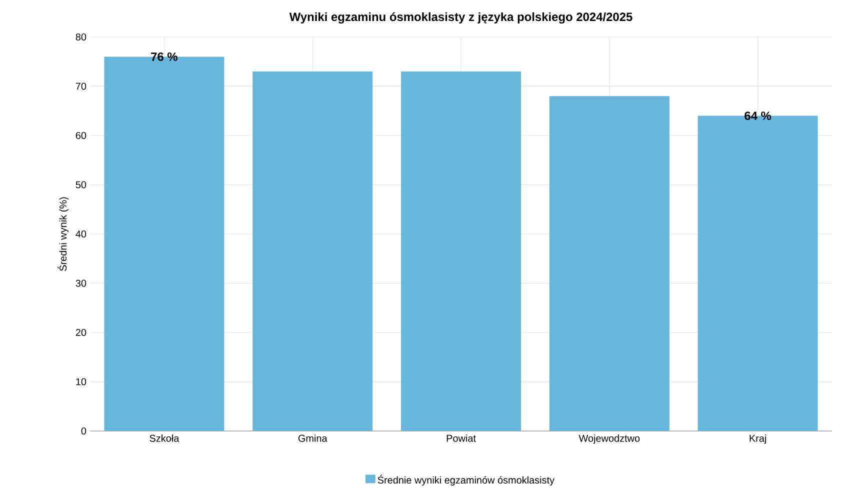  What do you see at coordinates (83, 431) in the screenshot?
I see `y-tick-label: 0` at bounding box center [83, 431].